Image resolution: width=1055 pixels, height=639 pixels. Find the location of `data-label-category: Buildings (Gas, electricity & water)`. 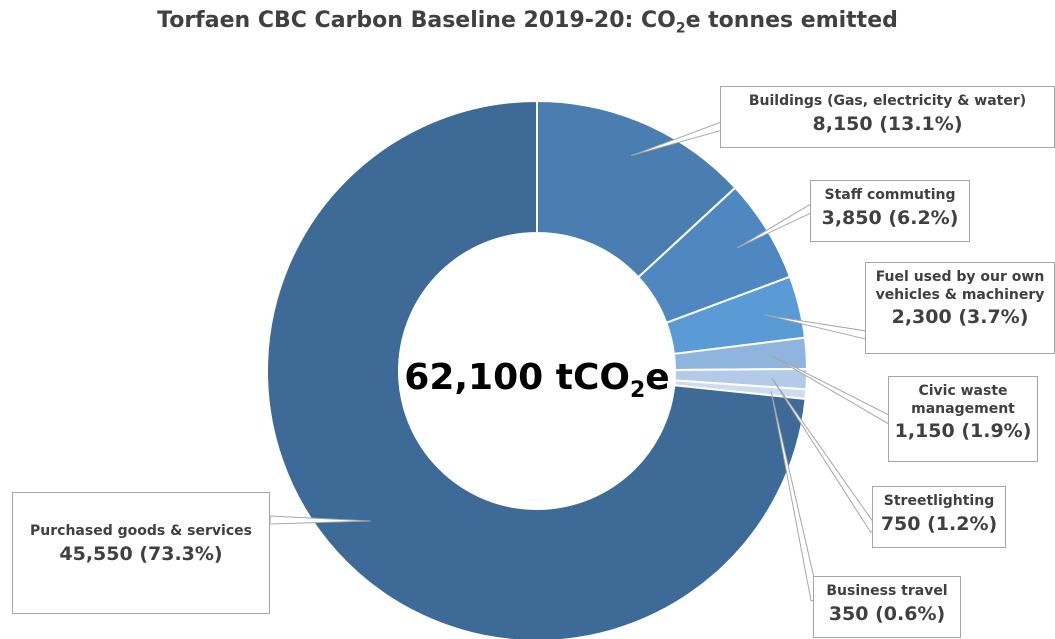

data-label-category: Buildings (Gas, electricity & water) is located at coordinates (887, 101).